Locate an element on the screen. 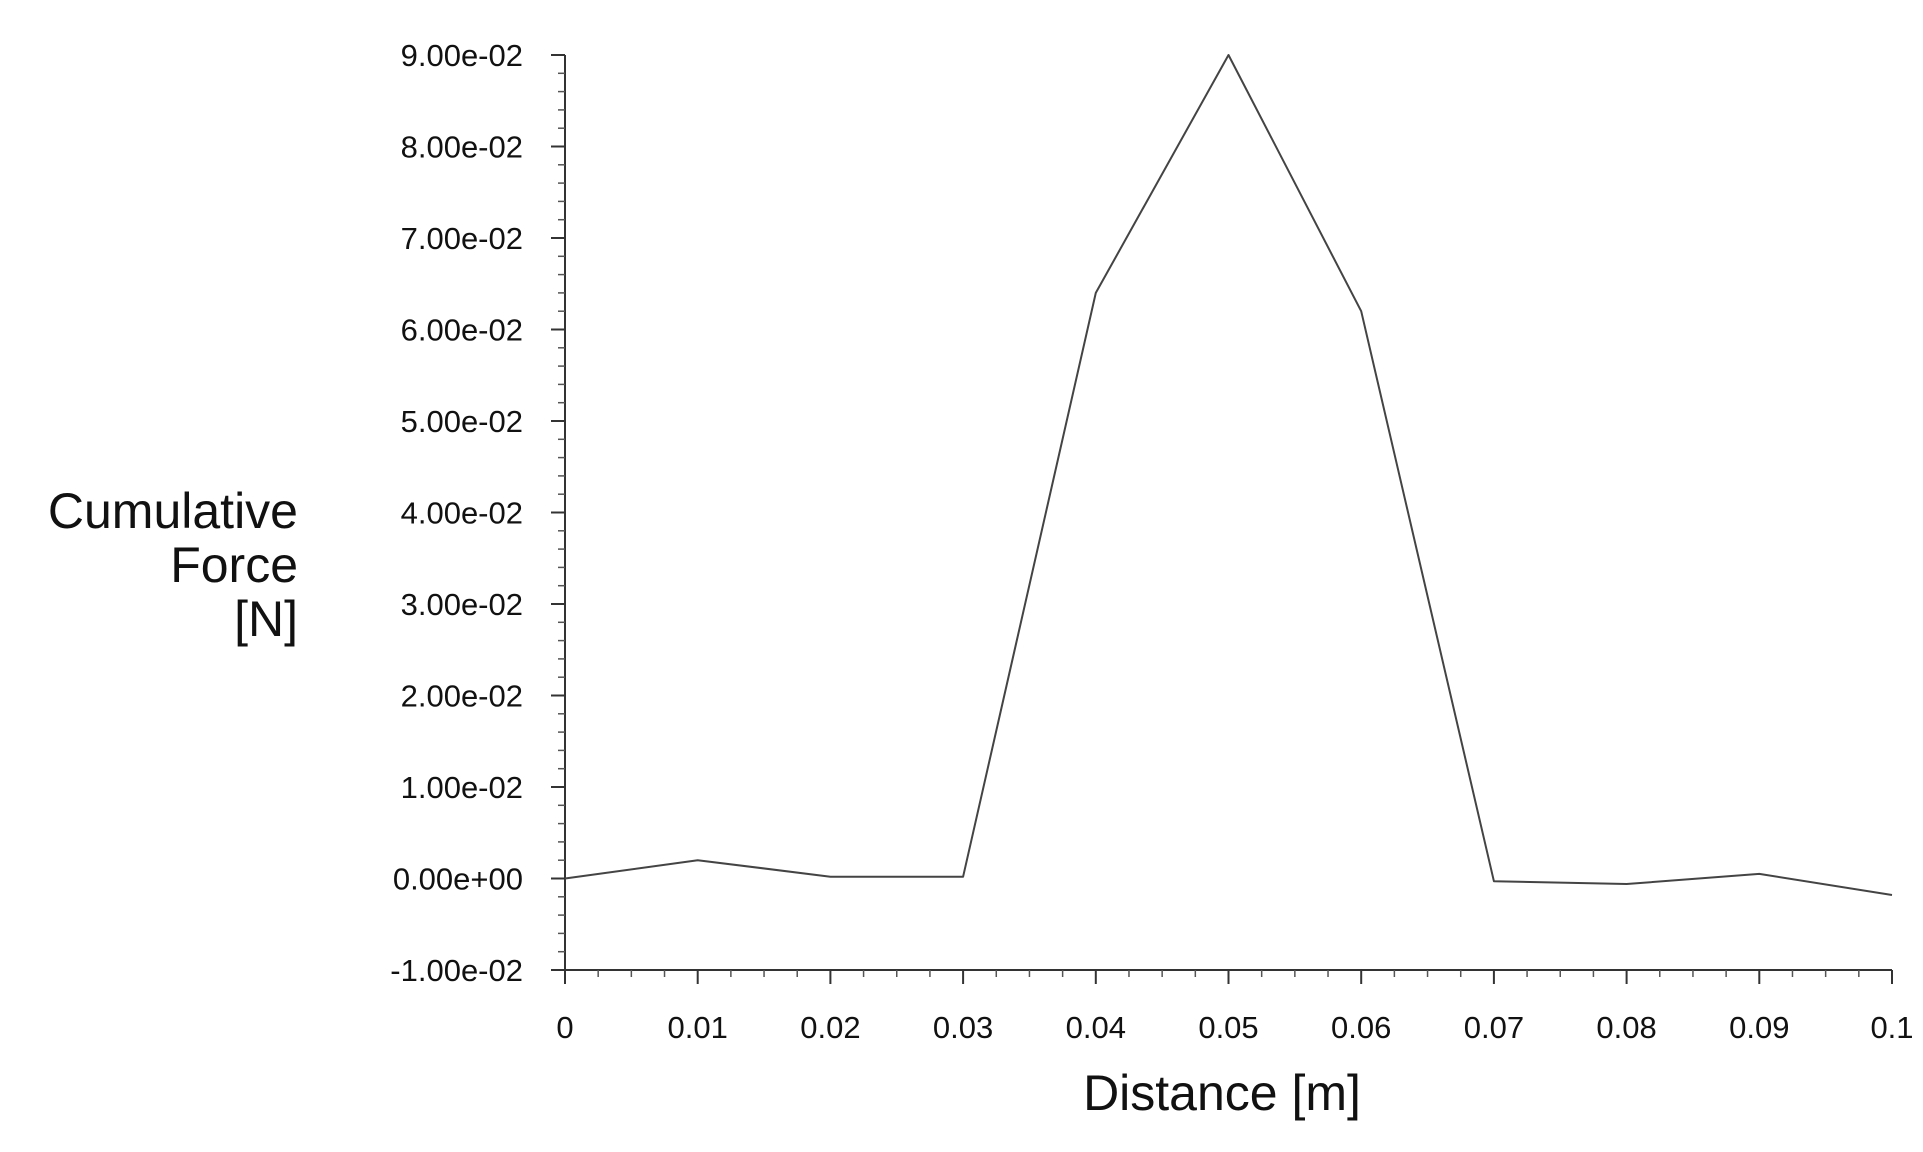 The height and width of the screenshot is (1152, 1923). y-axis-title: Cumulative Force [N] is located at coordinates (173, 565).